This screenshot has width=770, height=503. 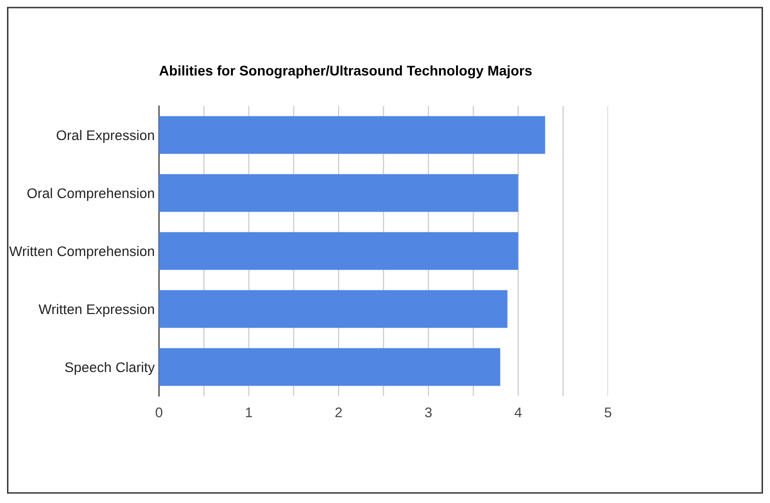 What do you see at coordinates (338, 412) in the screenshot?
I see `x-tick-label: 2` at bounding box center [338, 412].